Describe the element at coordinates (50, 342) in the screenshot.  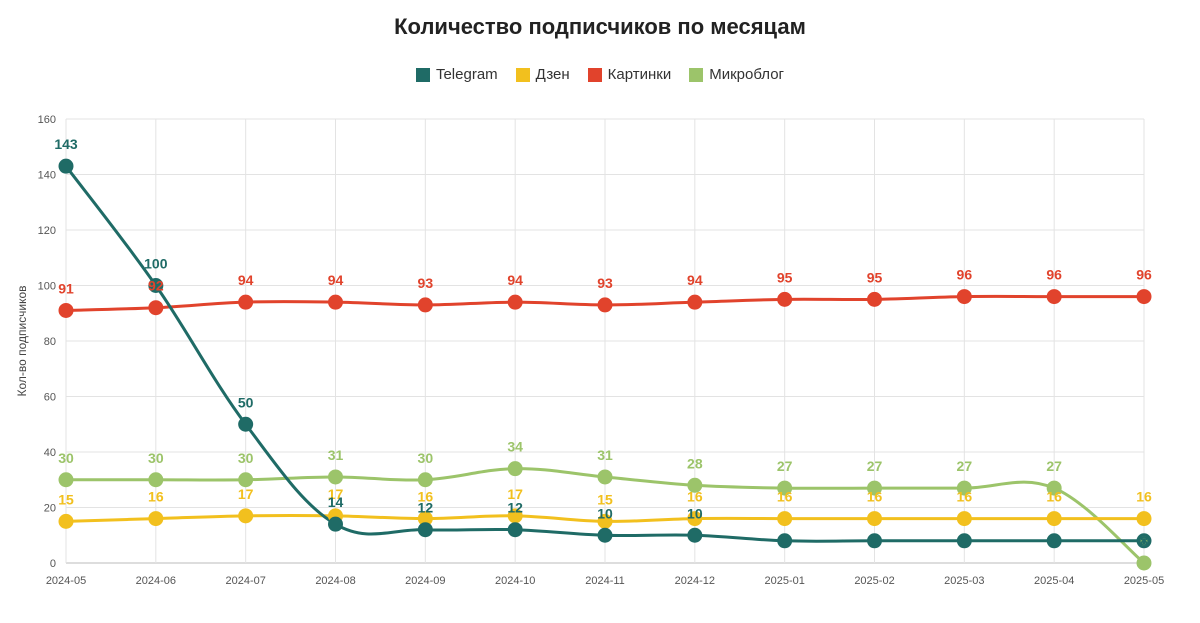
I see `y-tick-label: 80` at that location.